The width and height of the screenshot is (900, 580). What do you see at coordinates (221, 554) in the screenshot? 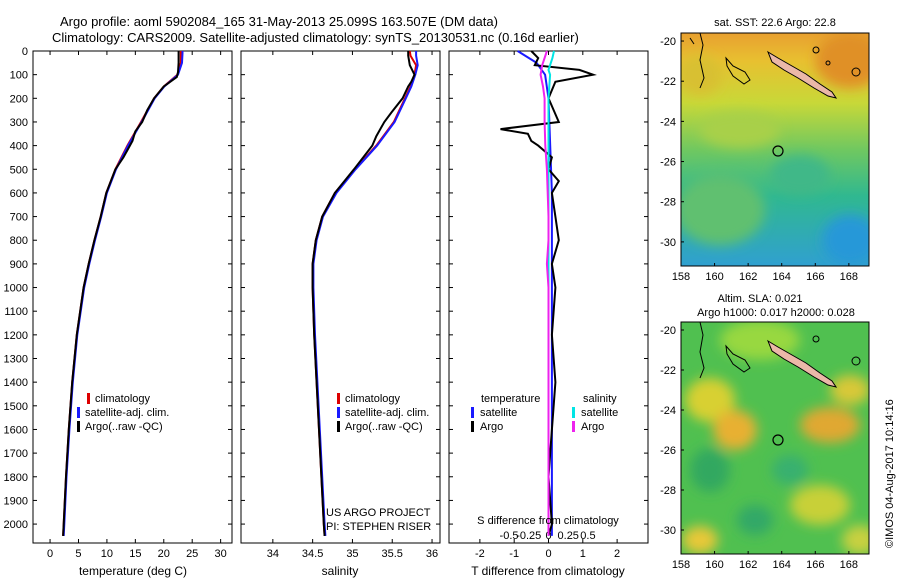
I see `x-tick-label: 30` at bounding box center [221, 554].